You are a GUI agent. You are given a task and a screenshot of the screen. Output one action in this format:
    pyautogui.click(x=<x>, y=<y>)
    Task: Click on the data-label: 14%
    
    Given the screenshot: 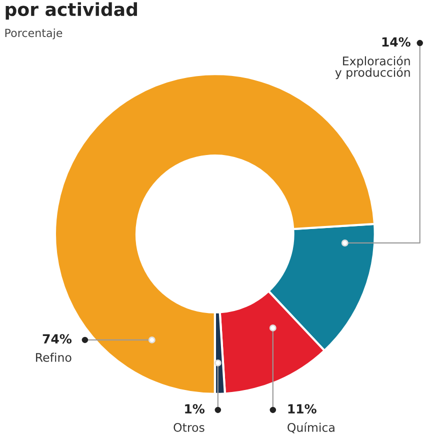 What is the action you would take?
    pyautogui.click(x=396, y=42)
    